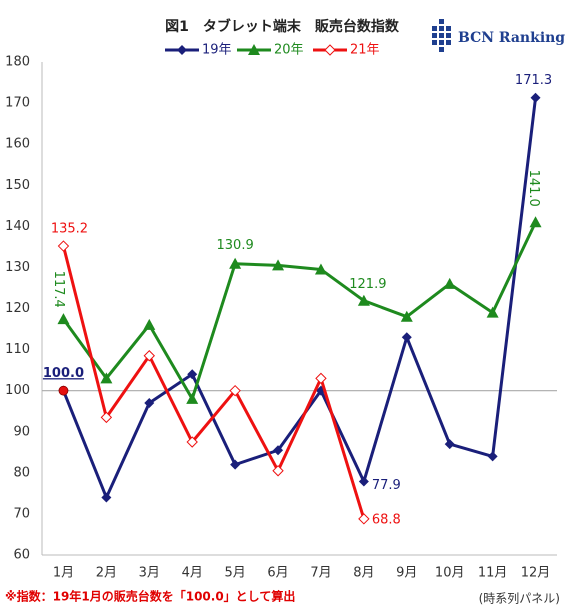 The image size is (567, 614). What do you see at coordinates (21, 513) in the screenshot?
I see `y-tick-label: 70` at bounding box center [21, 513].